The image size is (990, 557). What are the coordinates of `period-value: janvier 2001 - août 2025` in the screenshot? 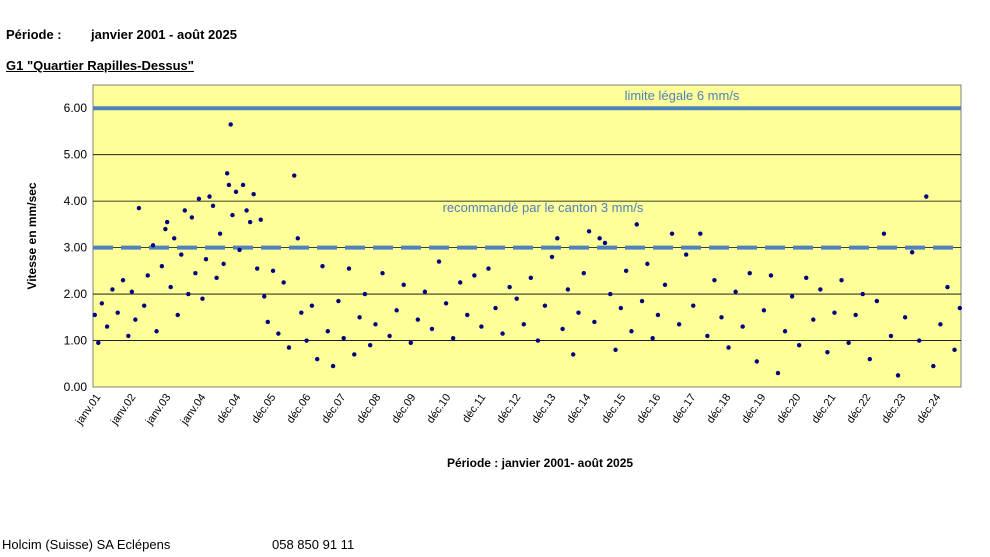 It's located at (164, 34).